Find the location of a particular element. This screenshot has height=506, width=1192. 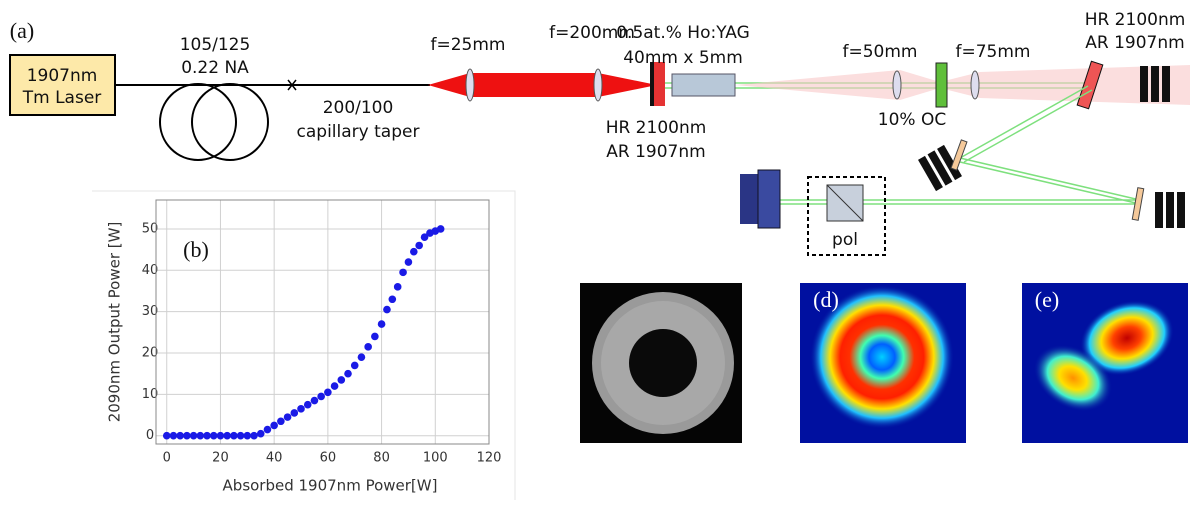

y-axis-label: 2090nm Output Power [W] is located at coordinates (115, 322).